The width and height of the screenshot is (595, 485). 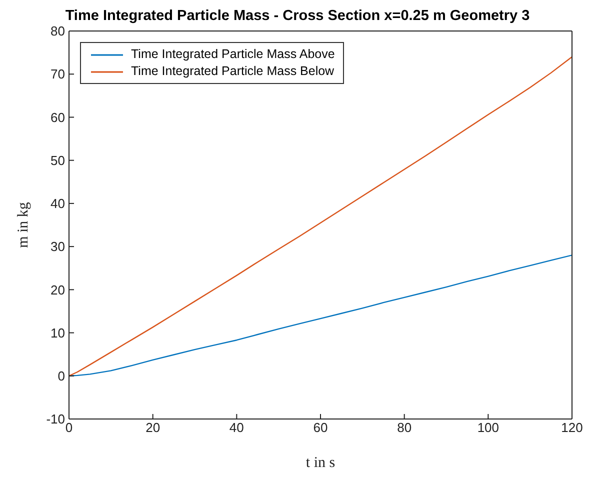 What do you see at coordinates (232, 71) in the screenshot?
I see `legend-label: Time Integrated Particle Mass Below` at bounding box center [232, 71].